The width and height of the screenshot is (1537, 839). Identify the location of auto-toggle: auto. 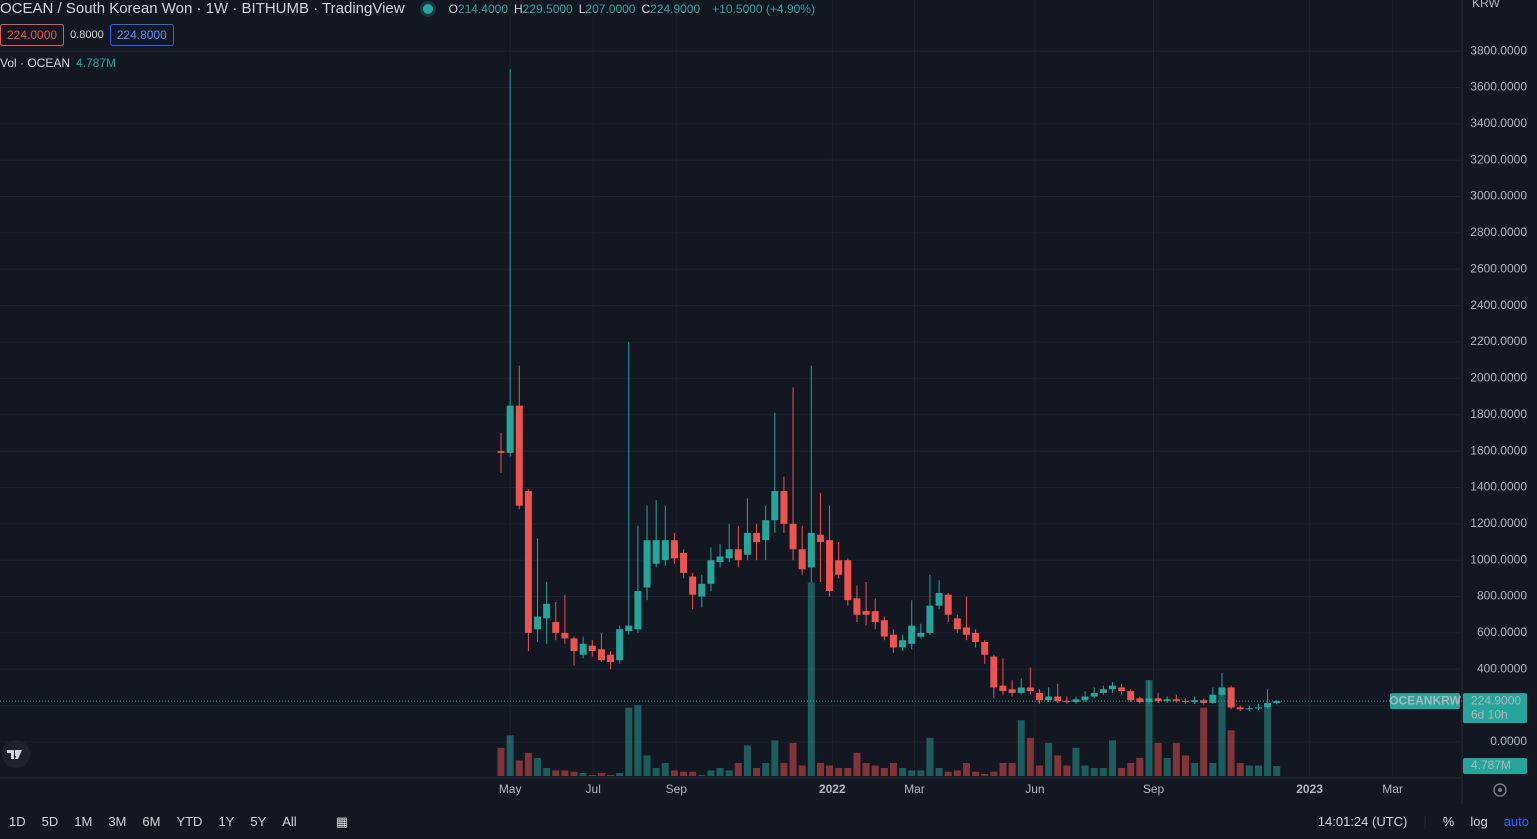
(1516, 821).